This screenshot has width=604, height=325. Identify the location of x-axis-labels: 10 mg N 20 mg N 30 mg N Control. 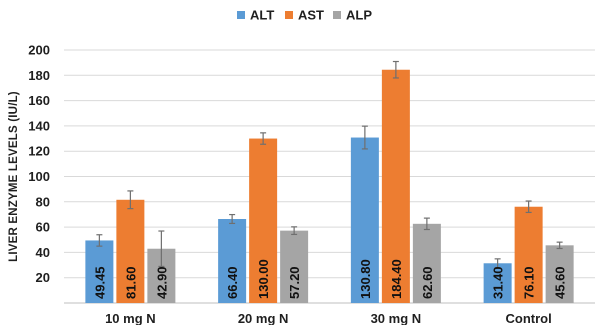
(328, 318).